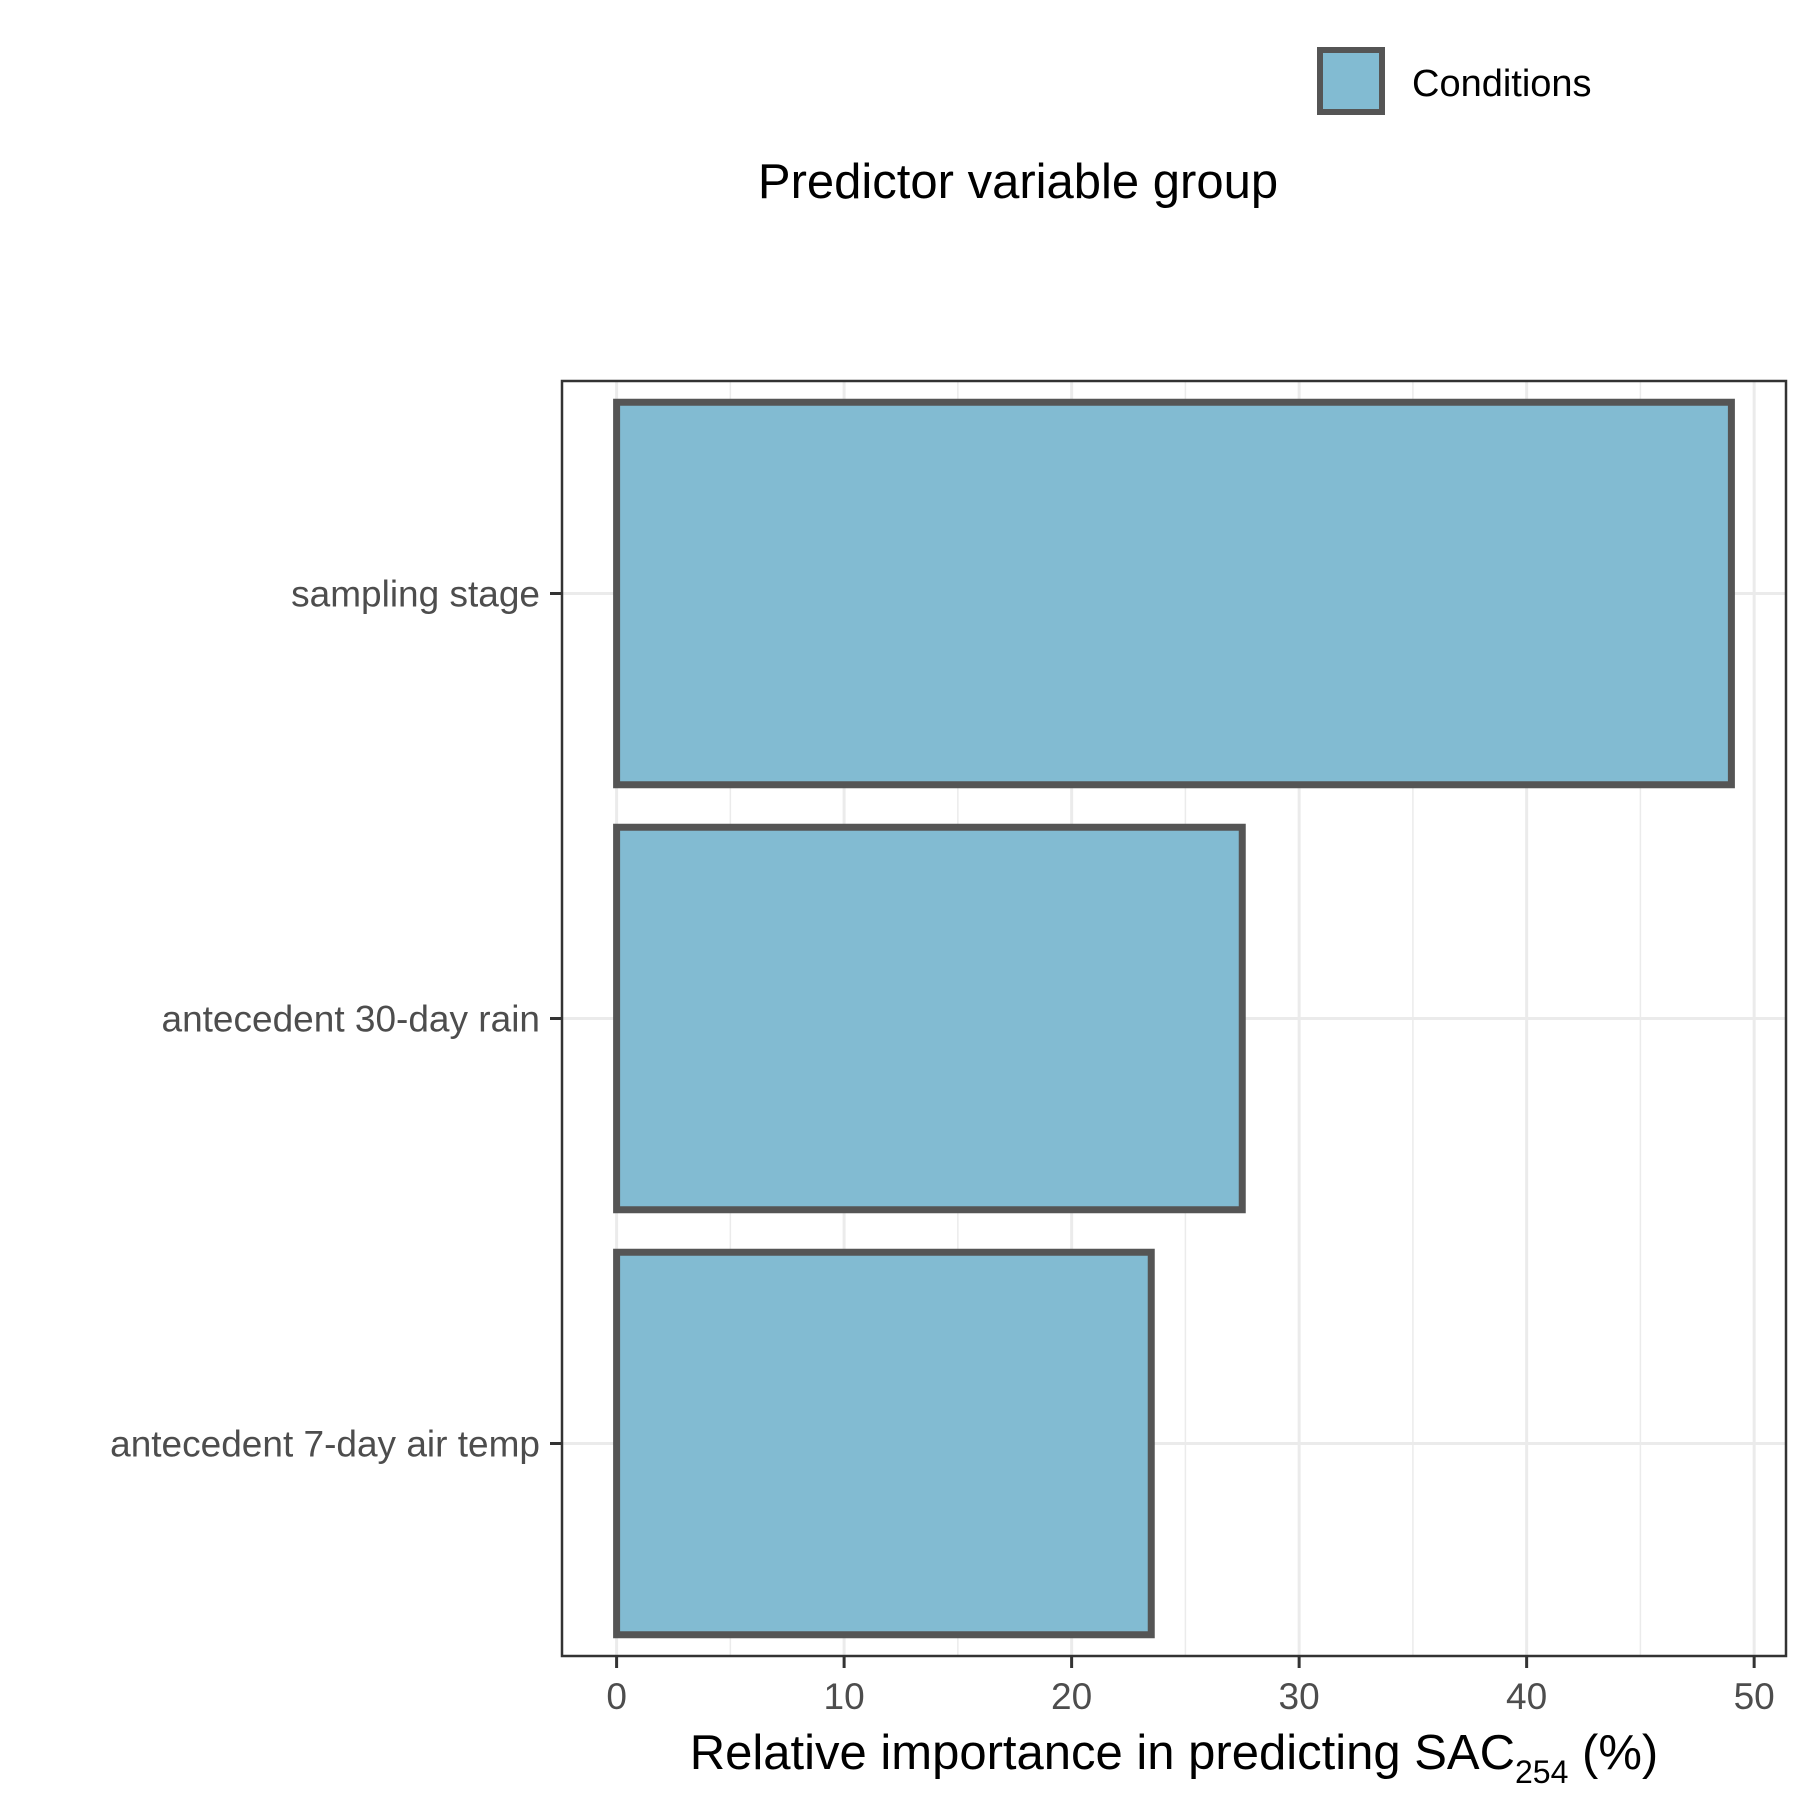  Describe the element at coordinates (415, 594) in the screenshot. I see `y-tick-label: sampling stage` at that location.